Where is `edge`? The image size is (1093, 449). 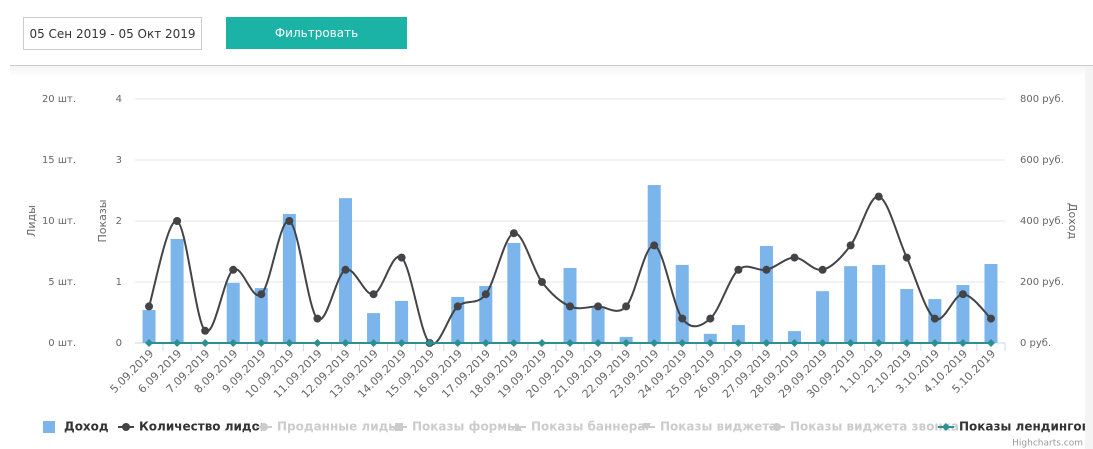
edge is located at coordinates (1089, 257).